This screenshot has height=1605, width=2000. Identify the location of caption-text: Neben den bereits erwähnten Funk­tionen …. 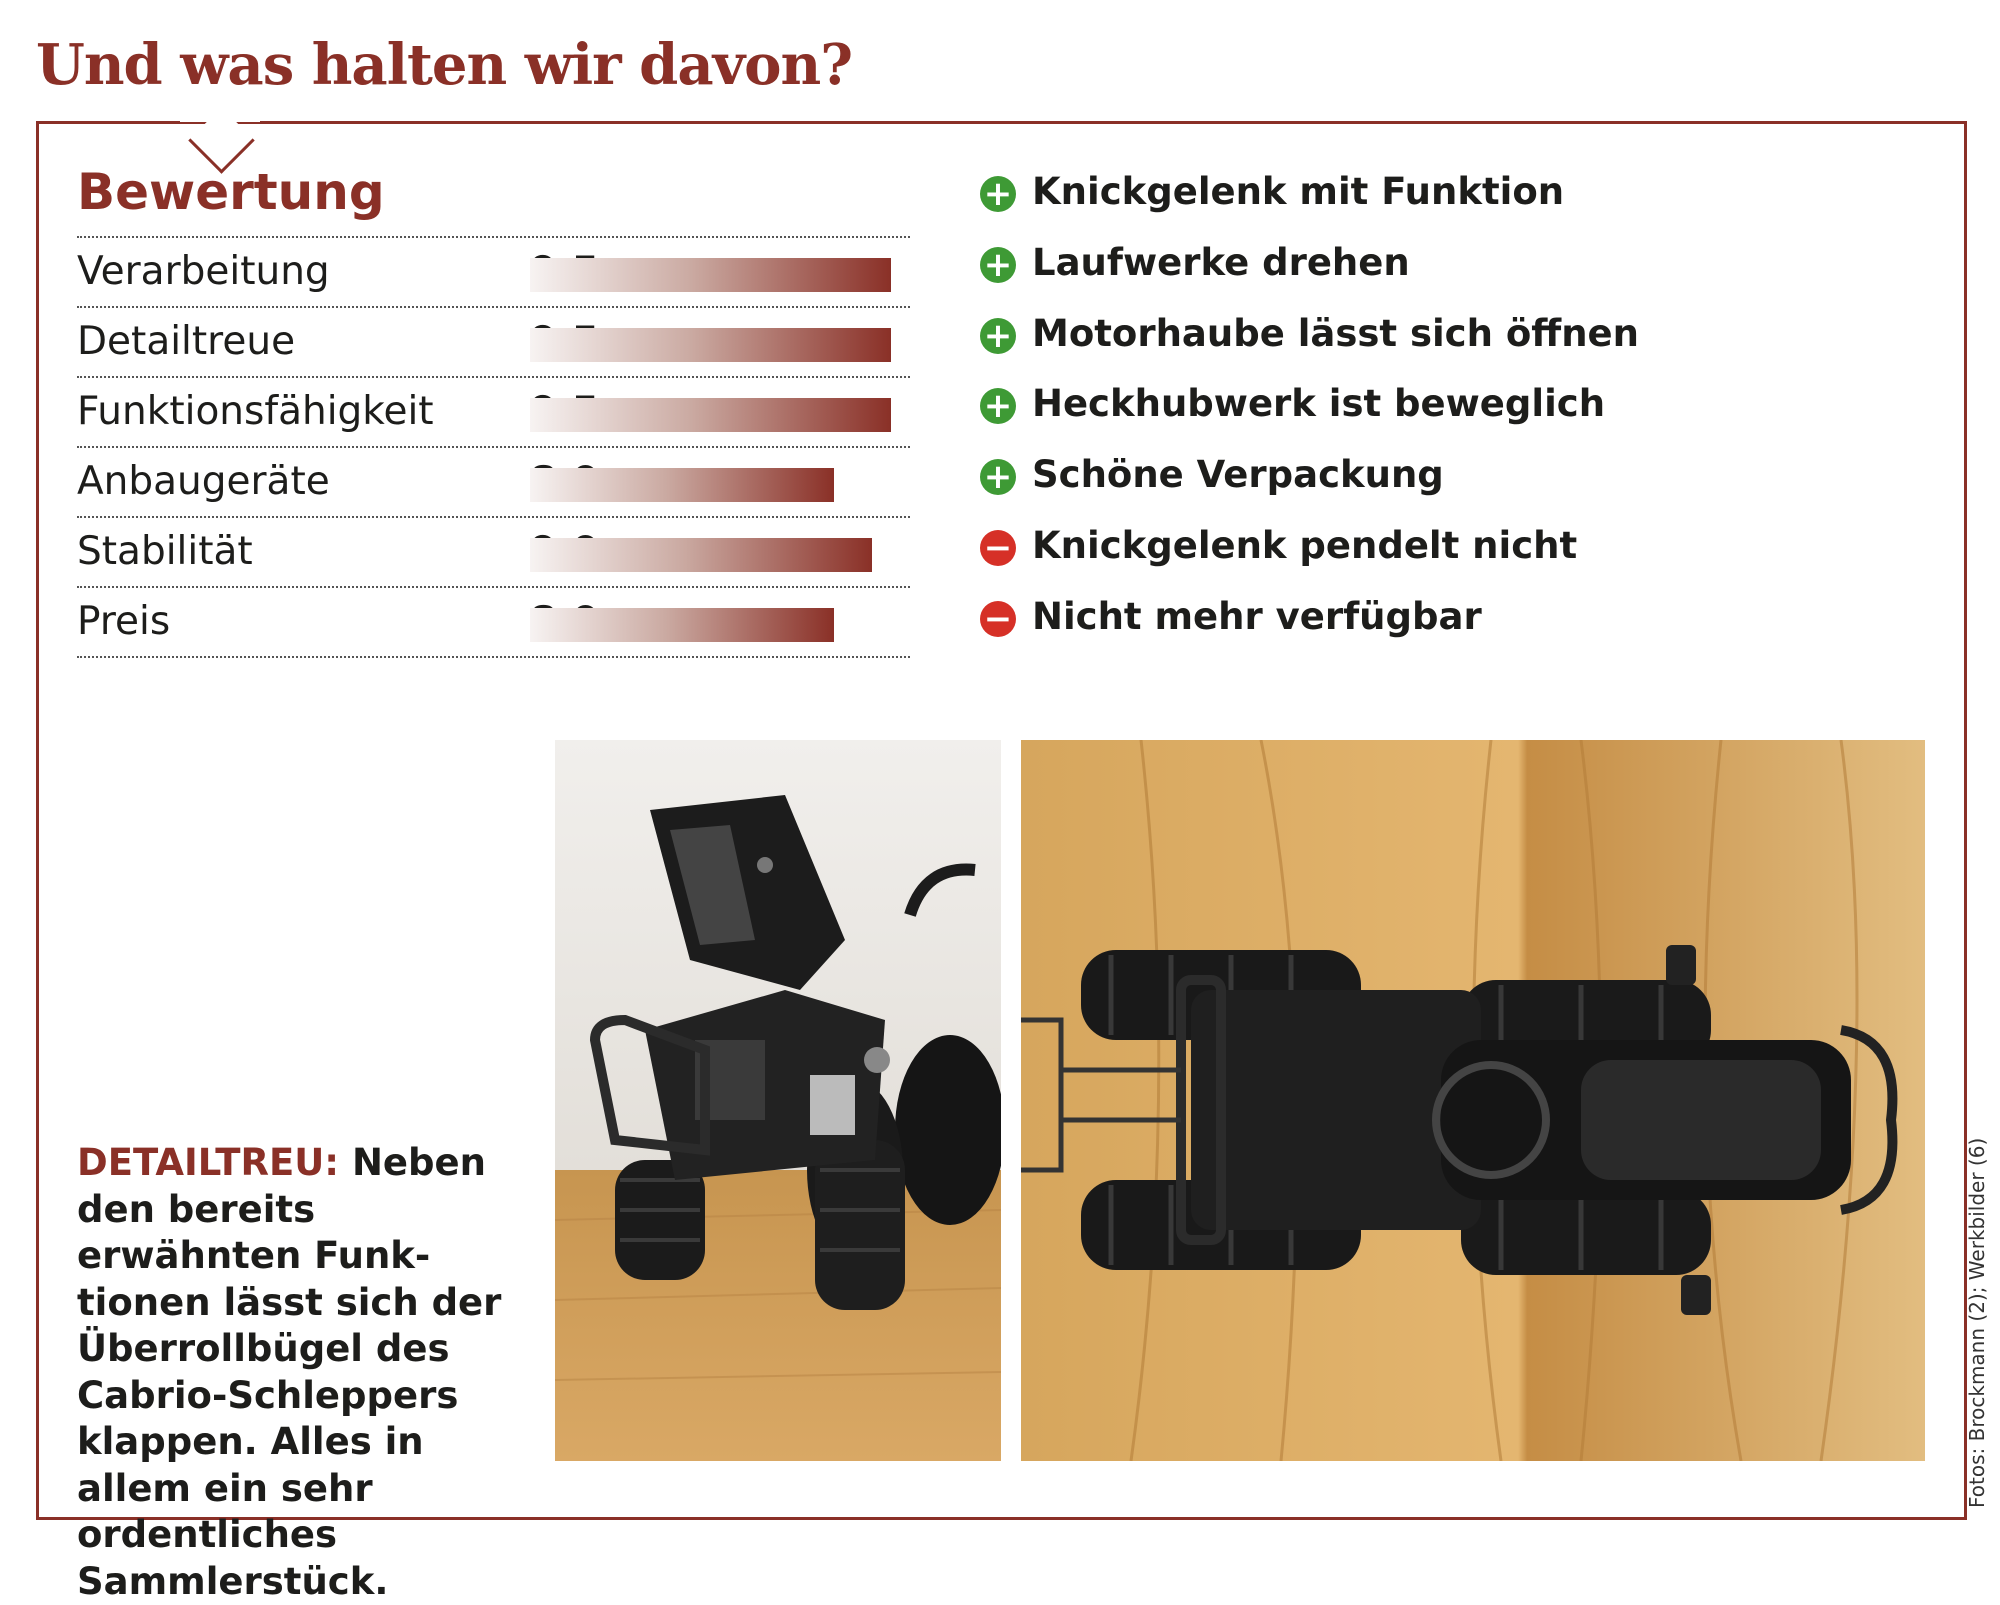
(289, 1372).